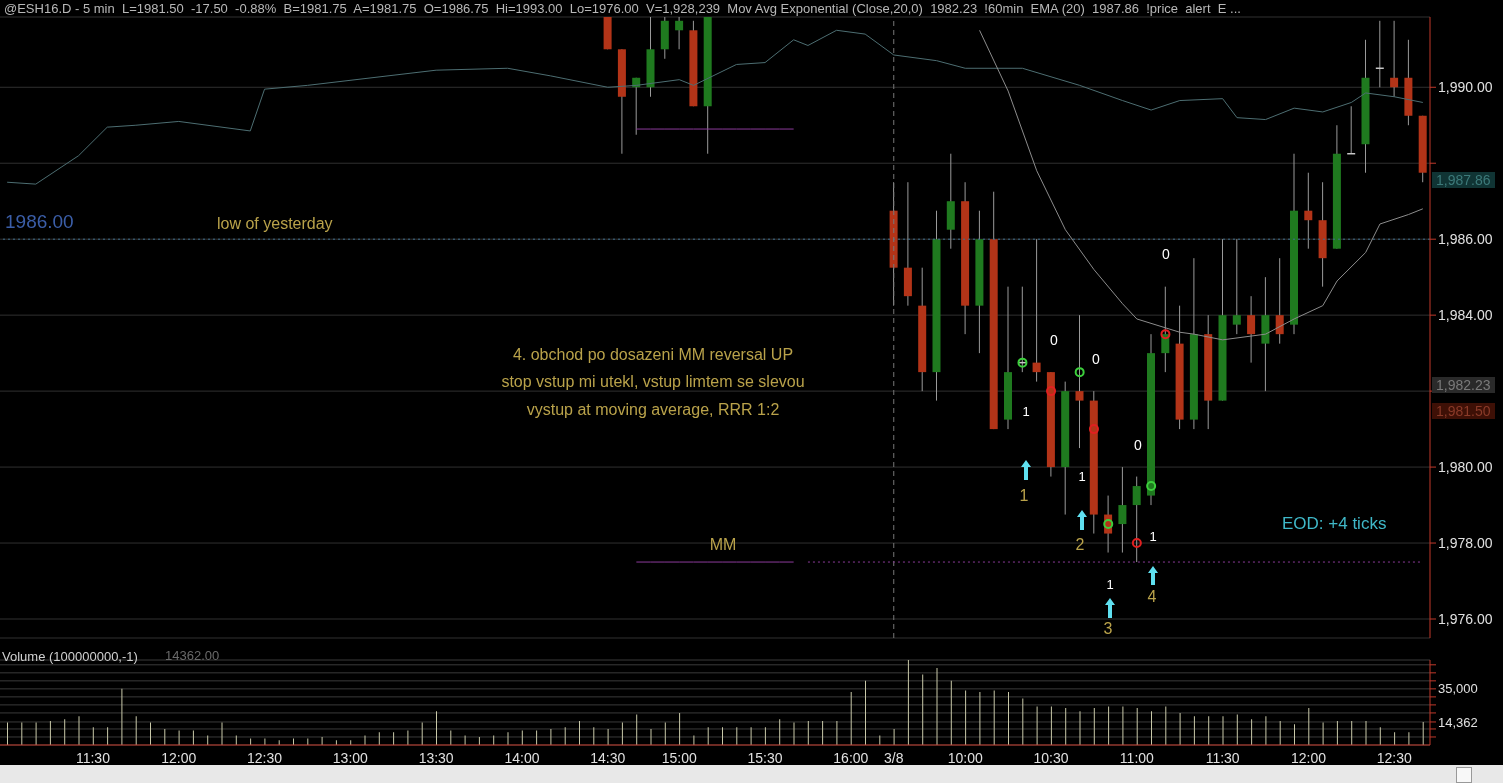  Describe the element at coordinates (70, 656) in the screenshot. I see `chart-title: Volume (100000000,-1)` at that location.